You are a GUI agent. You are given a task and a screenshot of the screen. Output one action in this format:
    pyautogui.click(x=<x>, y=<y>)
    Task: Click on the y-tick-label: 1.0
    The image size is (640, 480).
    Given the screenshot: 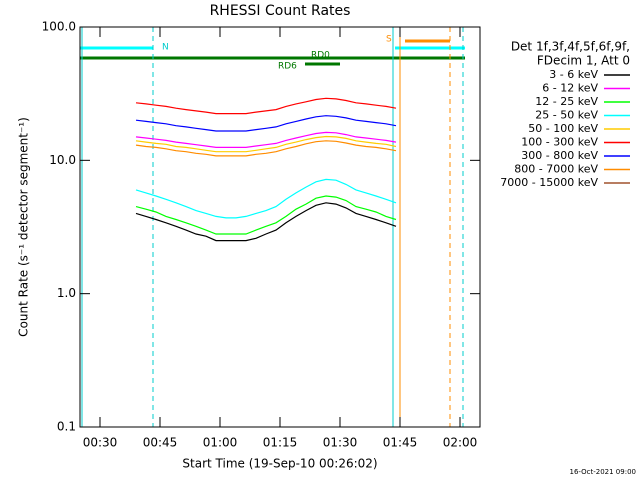 What is the action you would take?
    pyautogui.click(x=66, y=293)
    